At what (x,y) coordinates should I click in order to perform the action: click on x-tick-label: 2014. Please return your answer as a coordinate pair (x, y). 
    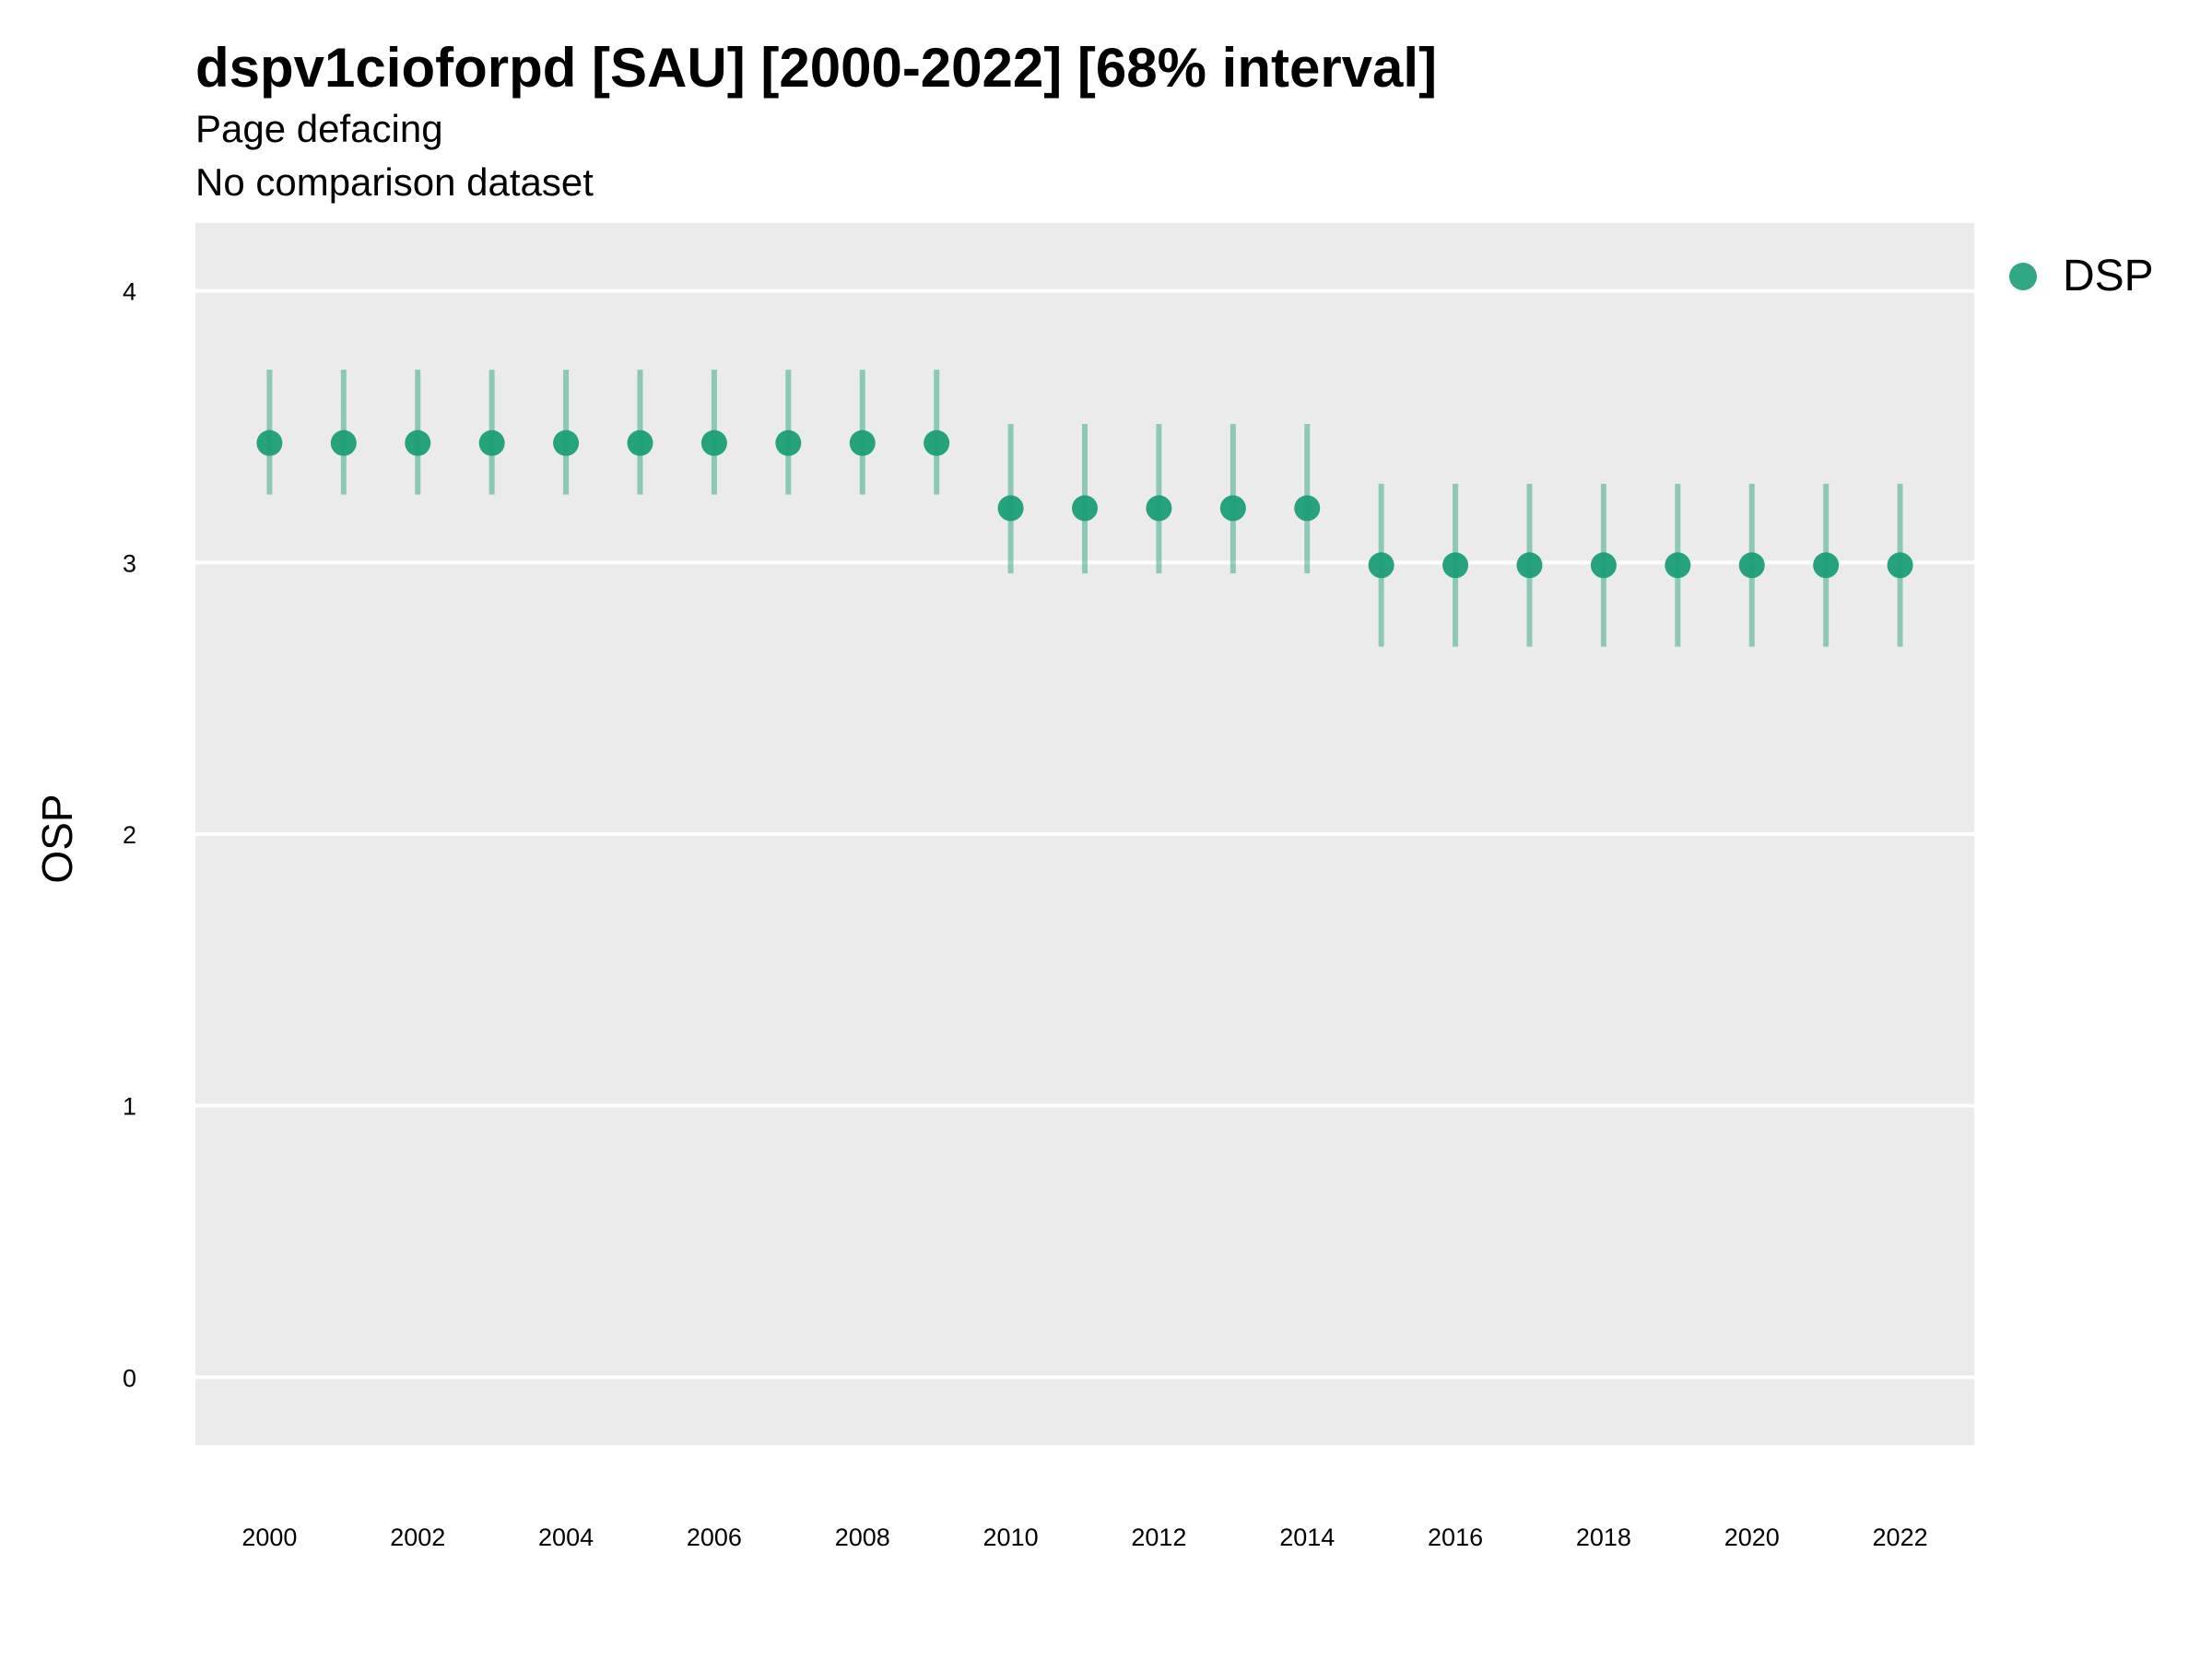
    Looking at the image, I should click on (1307, 1537).